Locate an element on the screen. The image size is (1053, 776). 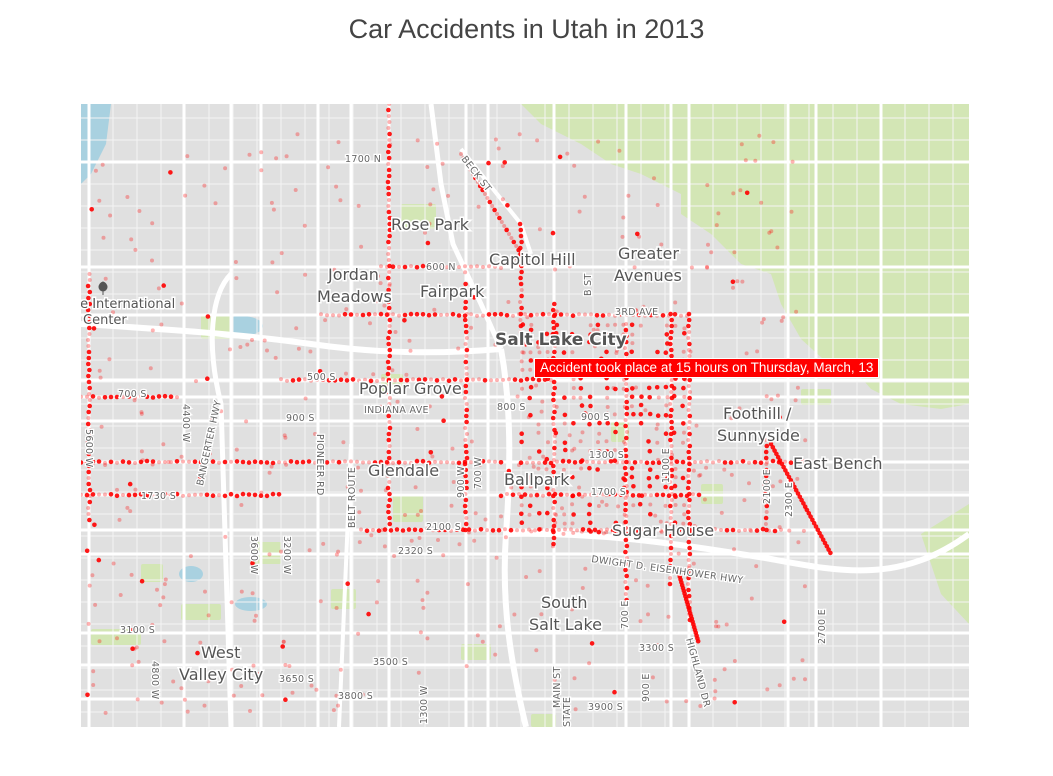
street-label: 900 S is located at coordinates (300, 418).